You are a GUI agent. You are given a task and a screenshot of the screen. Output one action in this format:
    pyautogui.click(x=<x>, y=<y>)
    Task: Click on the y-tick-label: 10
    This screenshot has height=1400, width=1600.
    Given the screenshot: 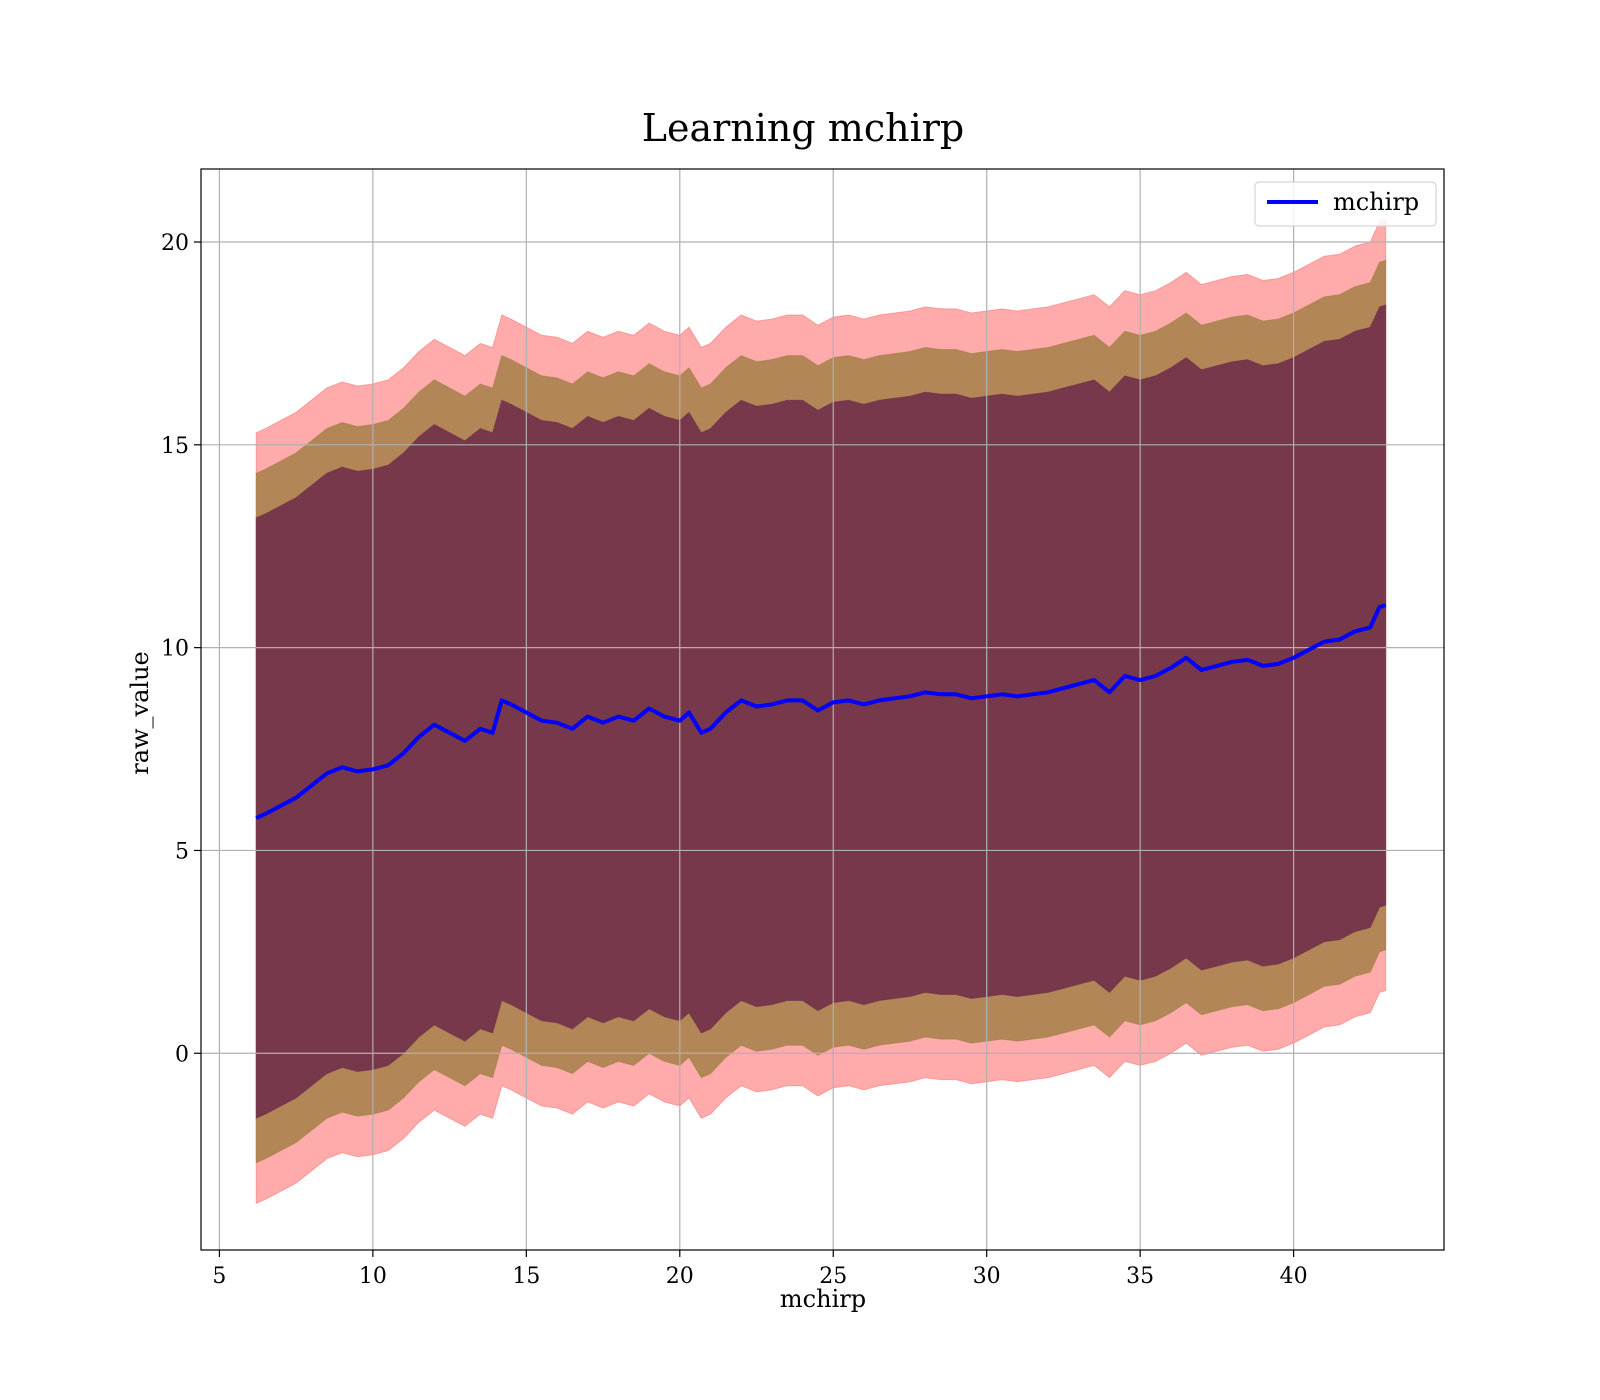 What is the action you would take?
    pyautogui.click(x=175, y=649)
    